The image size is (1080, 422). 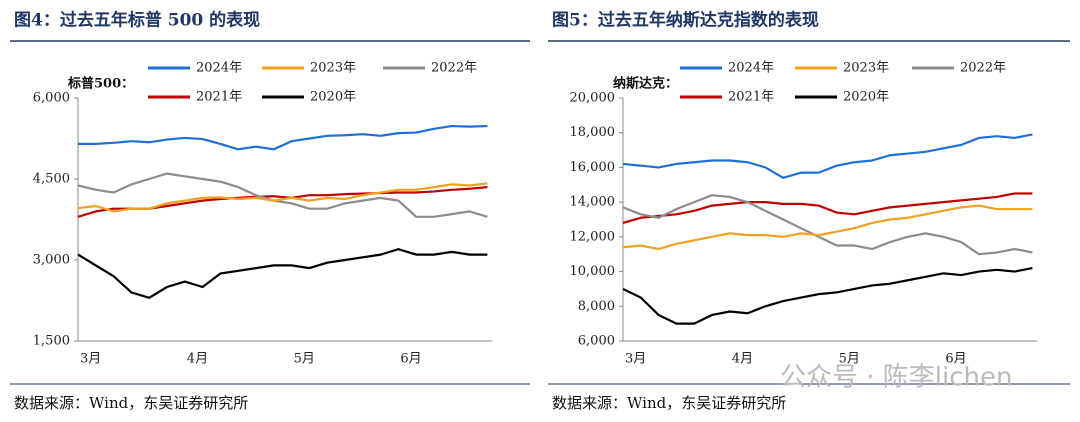 I want to click on y-axis-label: 标普500：, so click(x=100, y=84).